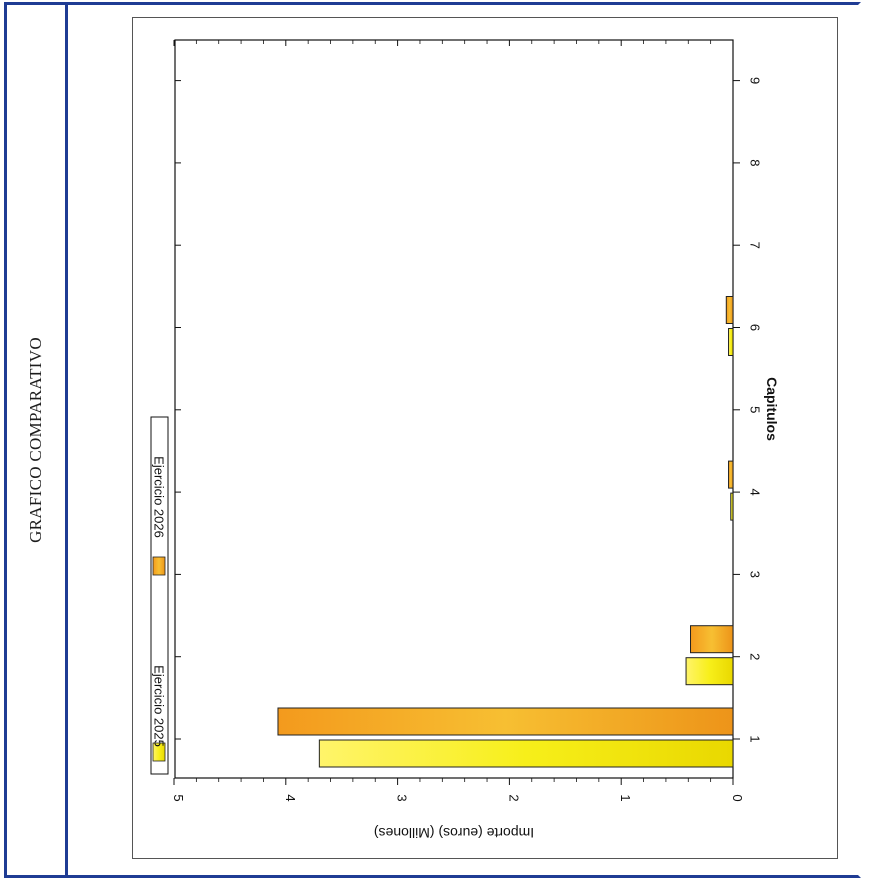 This screenshot has height=889, width=870. Describe the element at coordinates (755, 327) in the screenshot. I see `category-tick-label: 6` at that location.